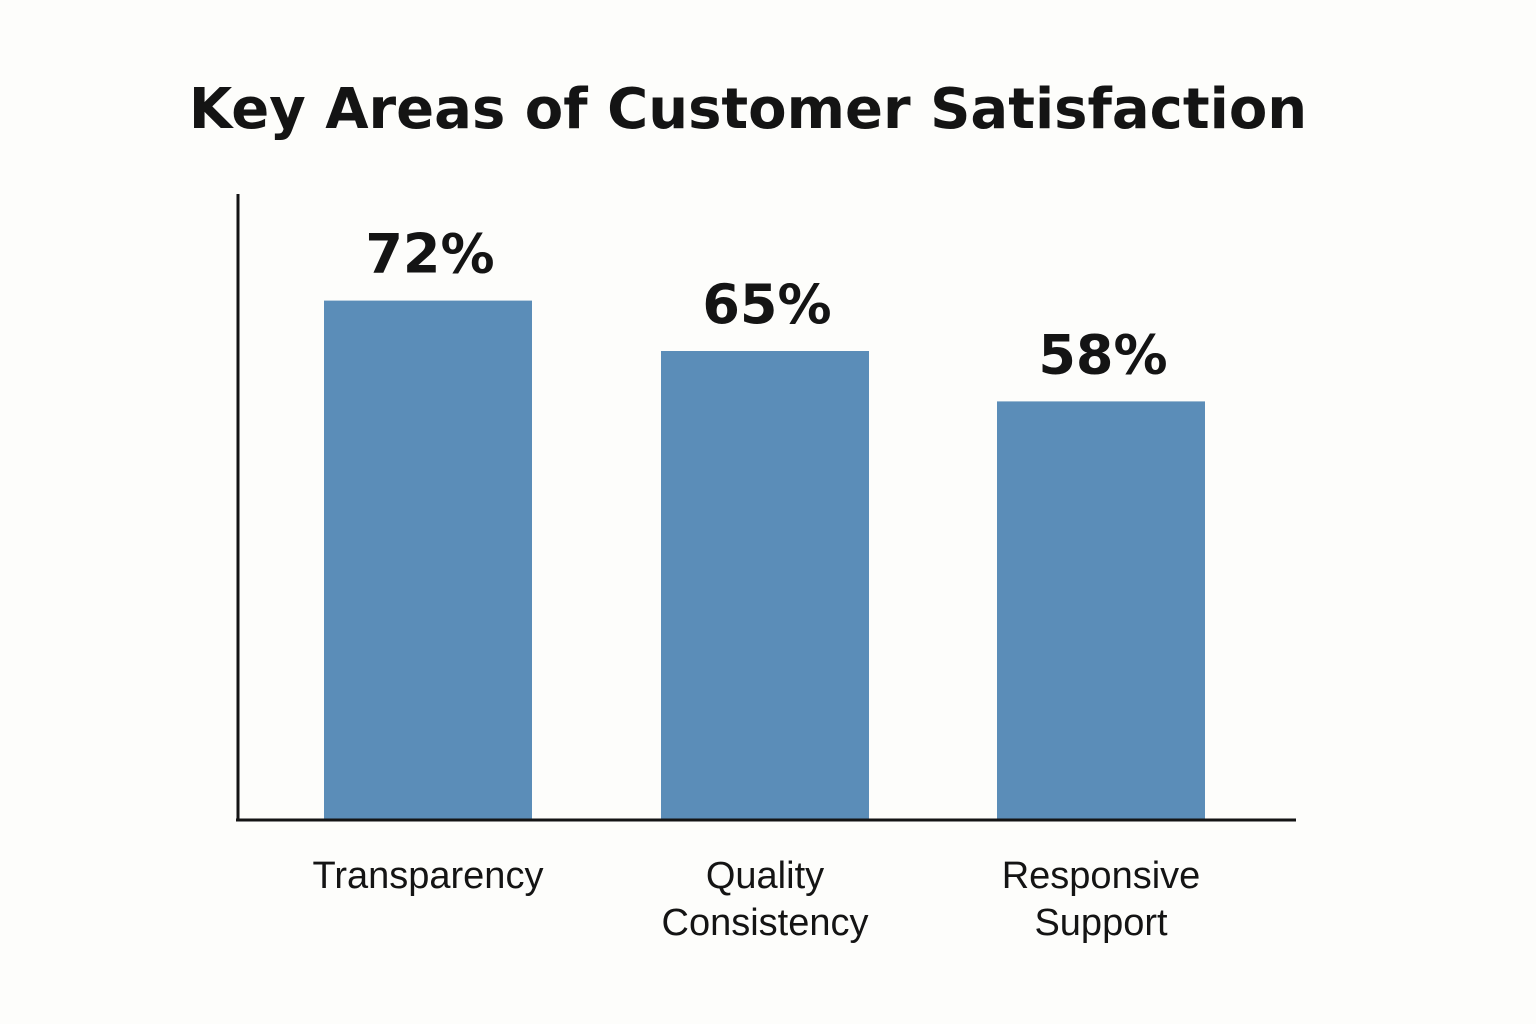  Describe the element at coordinates (1101, 899) in the screenshot. I see `category-label-responsive-support: Responsive Support` at that location.